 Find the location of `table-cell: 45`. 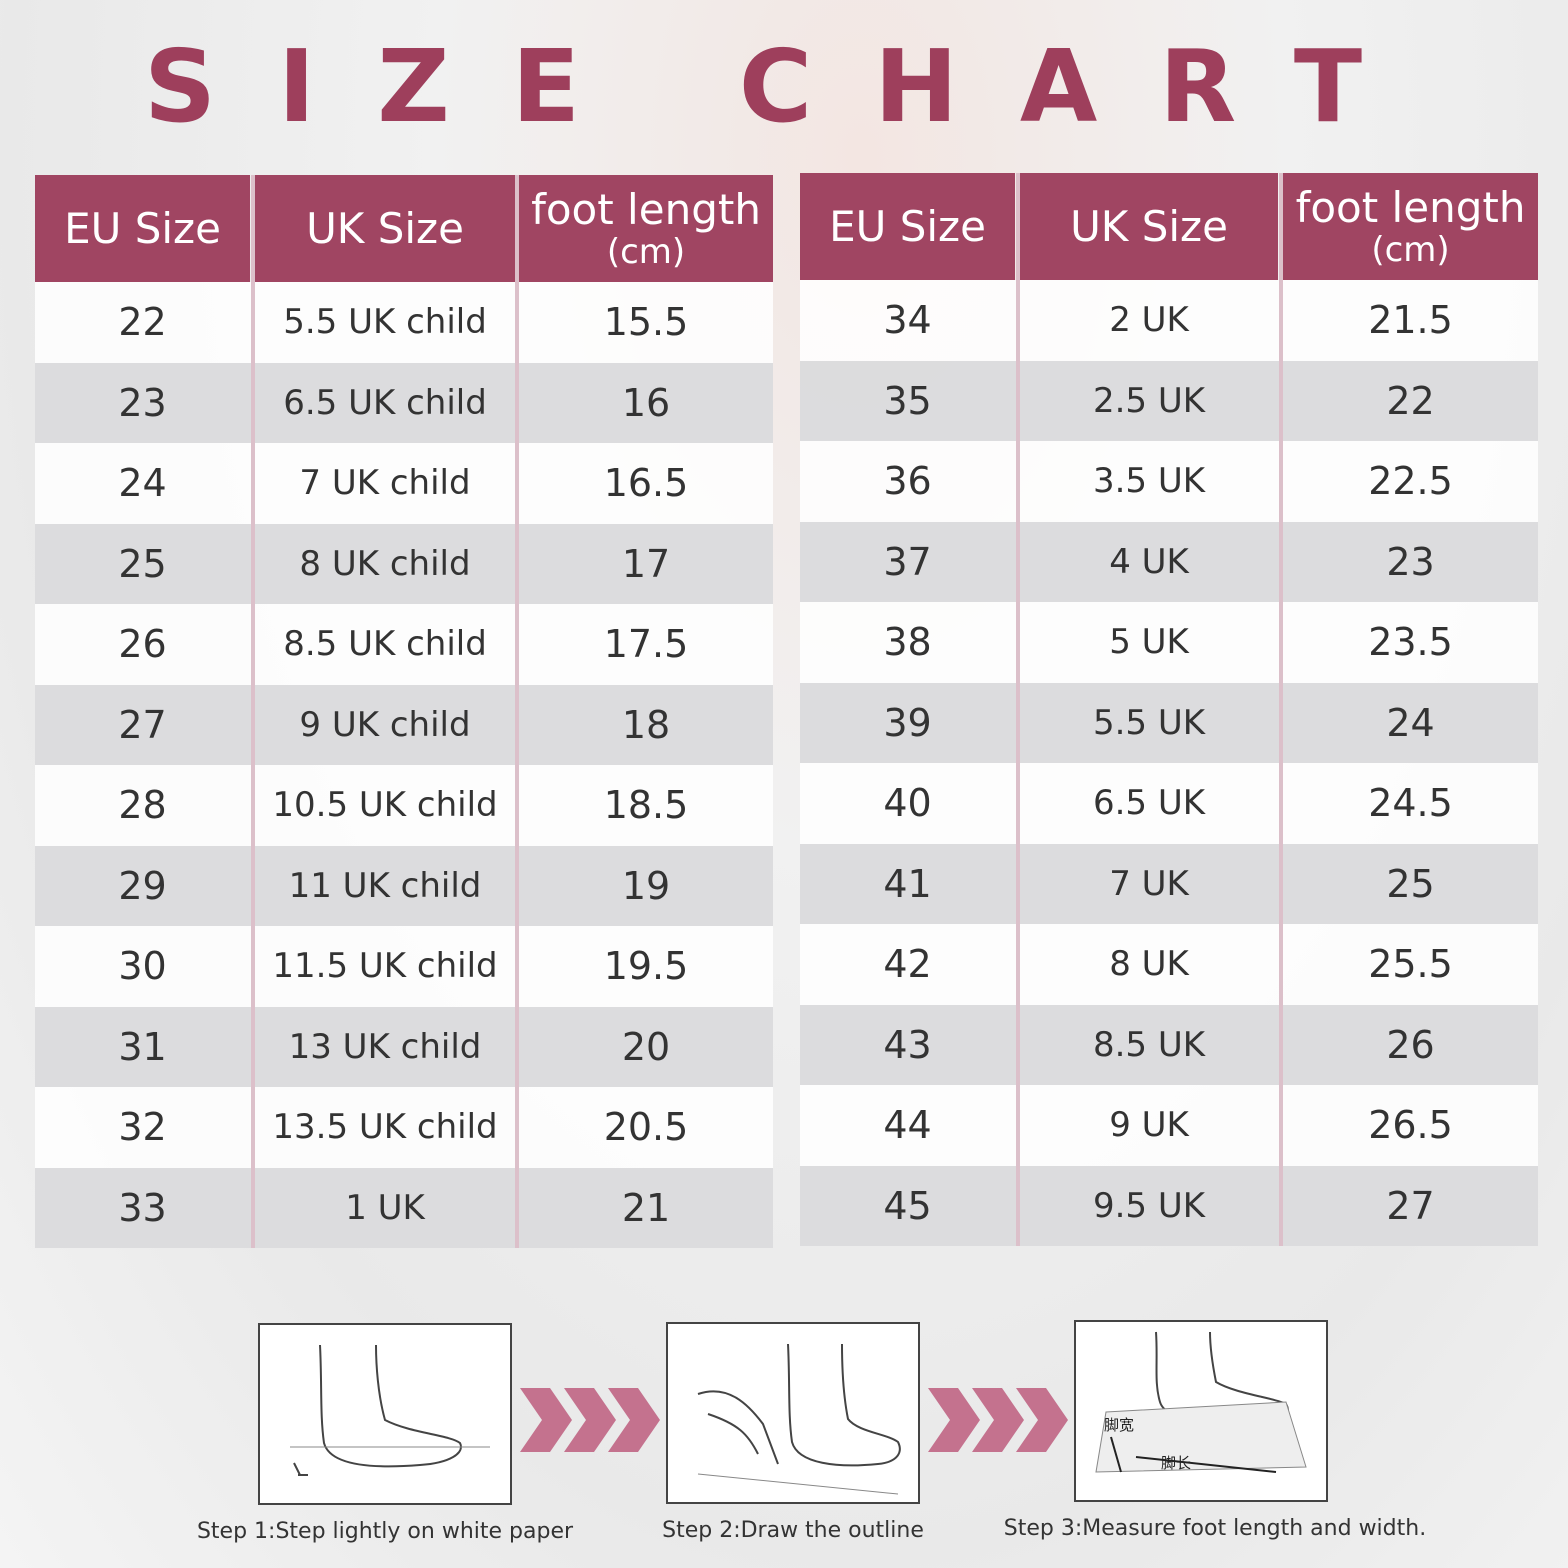

table-cell: 45 is located at coordinates (907, 1205).